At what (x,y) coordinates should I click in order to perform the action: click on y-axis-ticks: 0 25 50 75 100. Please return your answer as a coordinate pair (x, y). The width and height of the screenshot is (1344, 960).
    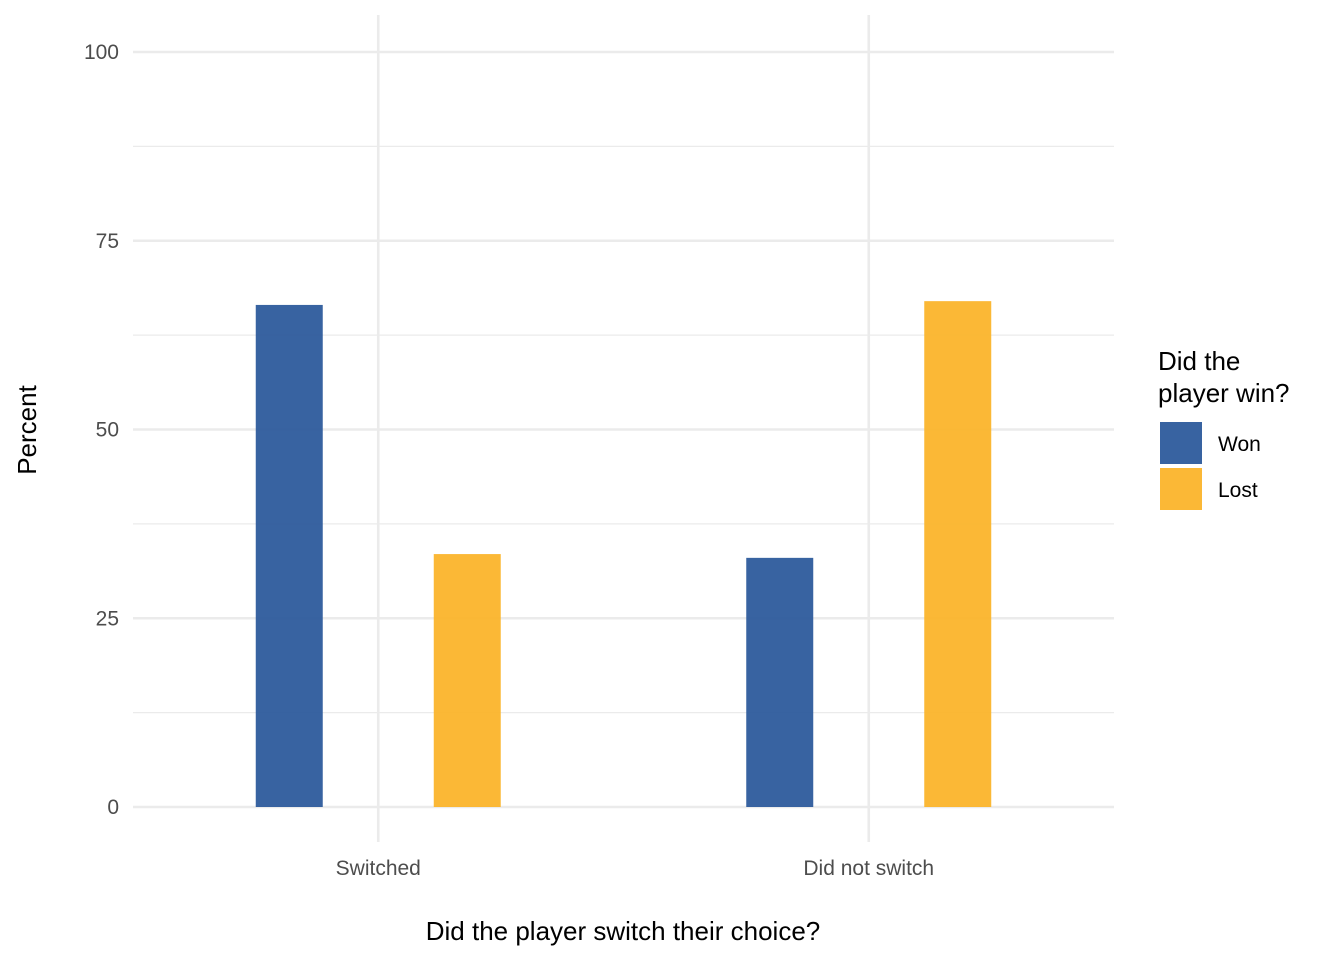
    Looking at the image, I should click on (101, 430).